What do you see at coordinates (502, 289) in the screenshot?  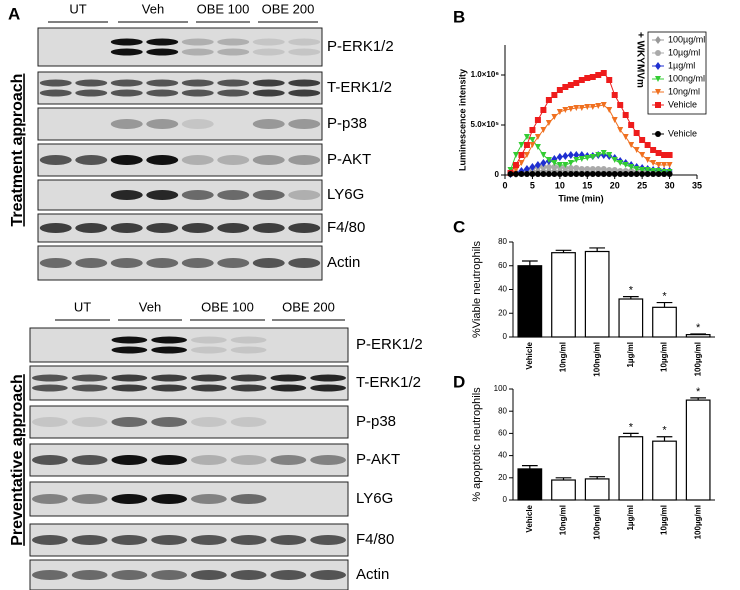 I see `y-tick-label: 40` at bounding box center [502, 289].